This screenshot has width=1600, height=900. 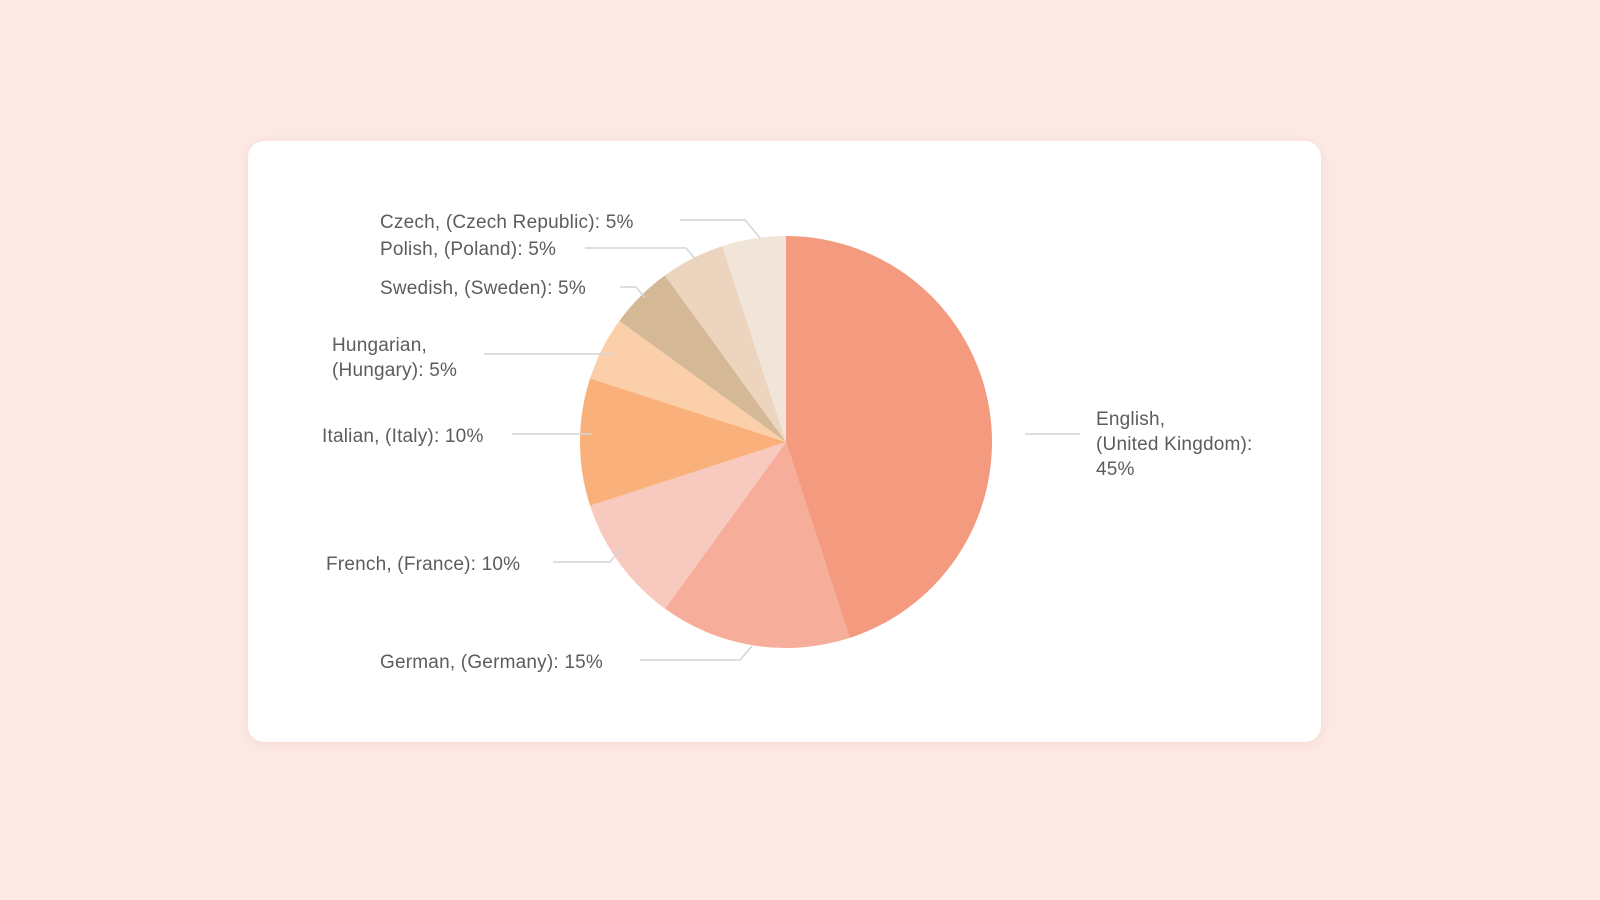 I want to click on label-hungarian-line2: (Hungary): 5%, so click(x=394, y=370).